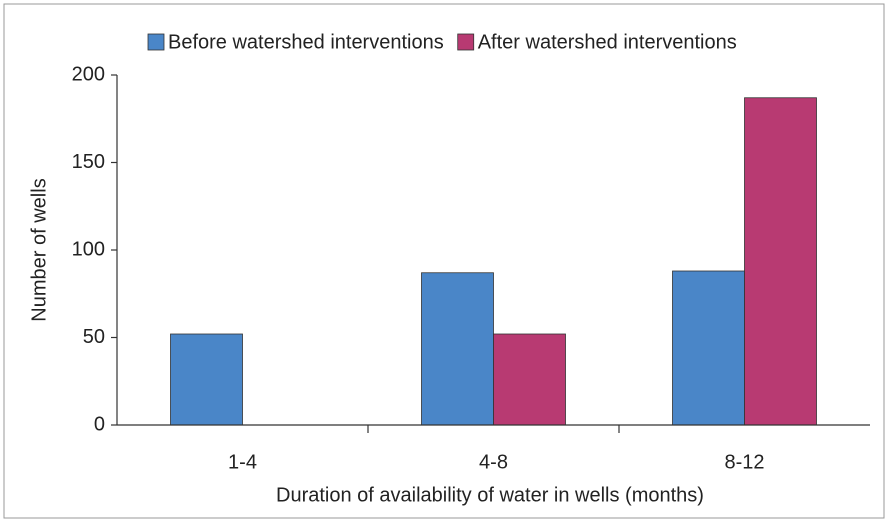  What do you see at coordinates (99, 424) in the screenshot?
I see `y-tick-label: 0` at bounding box center [99, 424].